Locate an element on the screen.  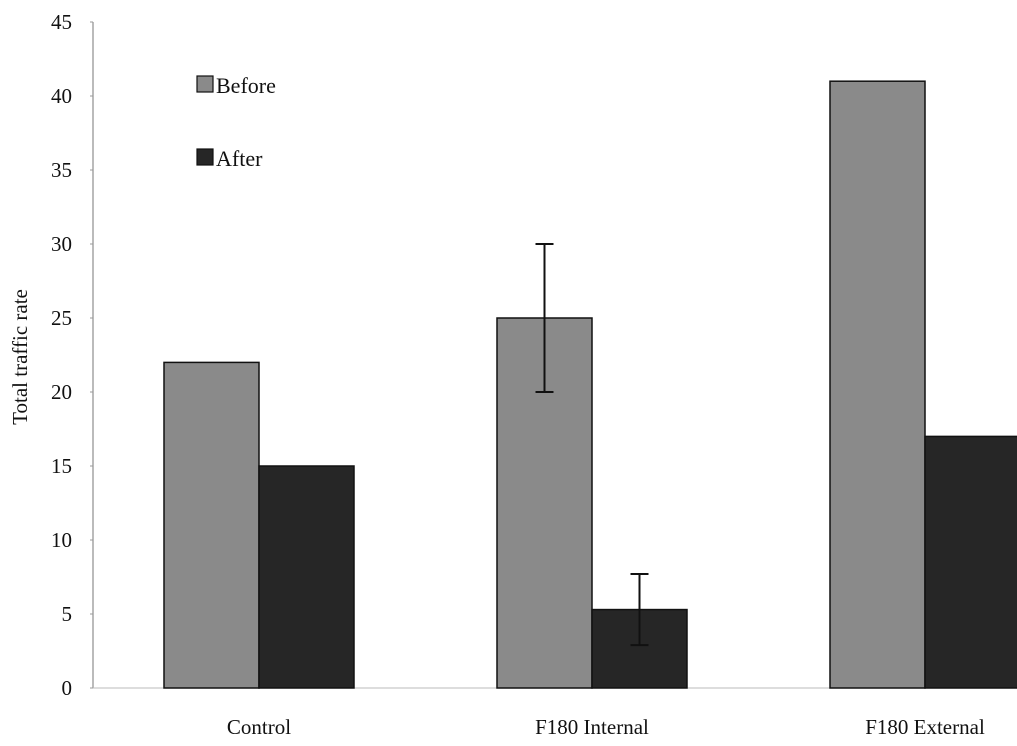
y-tick-label: 40 is located at coordinates (61, 96).